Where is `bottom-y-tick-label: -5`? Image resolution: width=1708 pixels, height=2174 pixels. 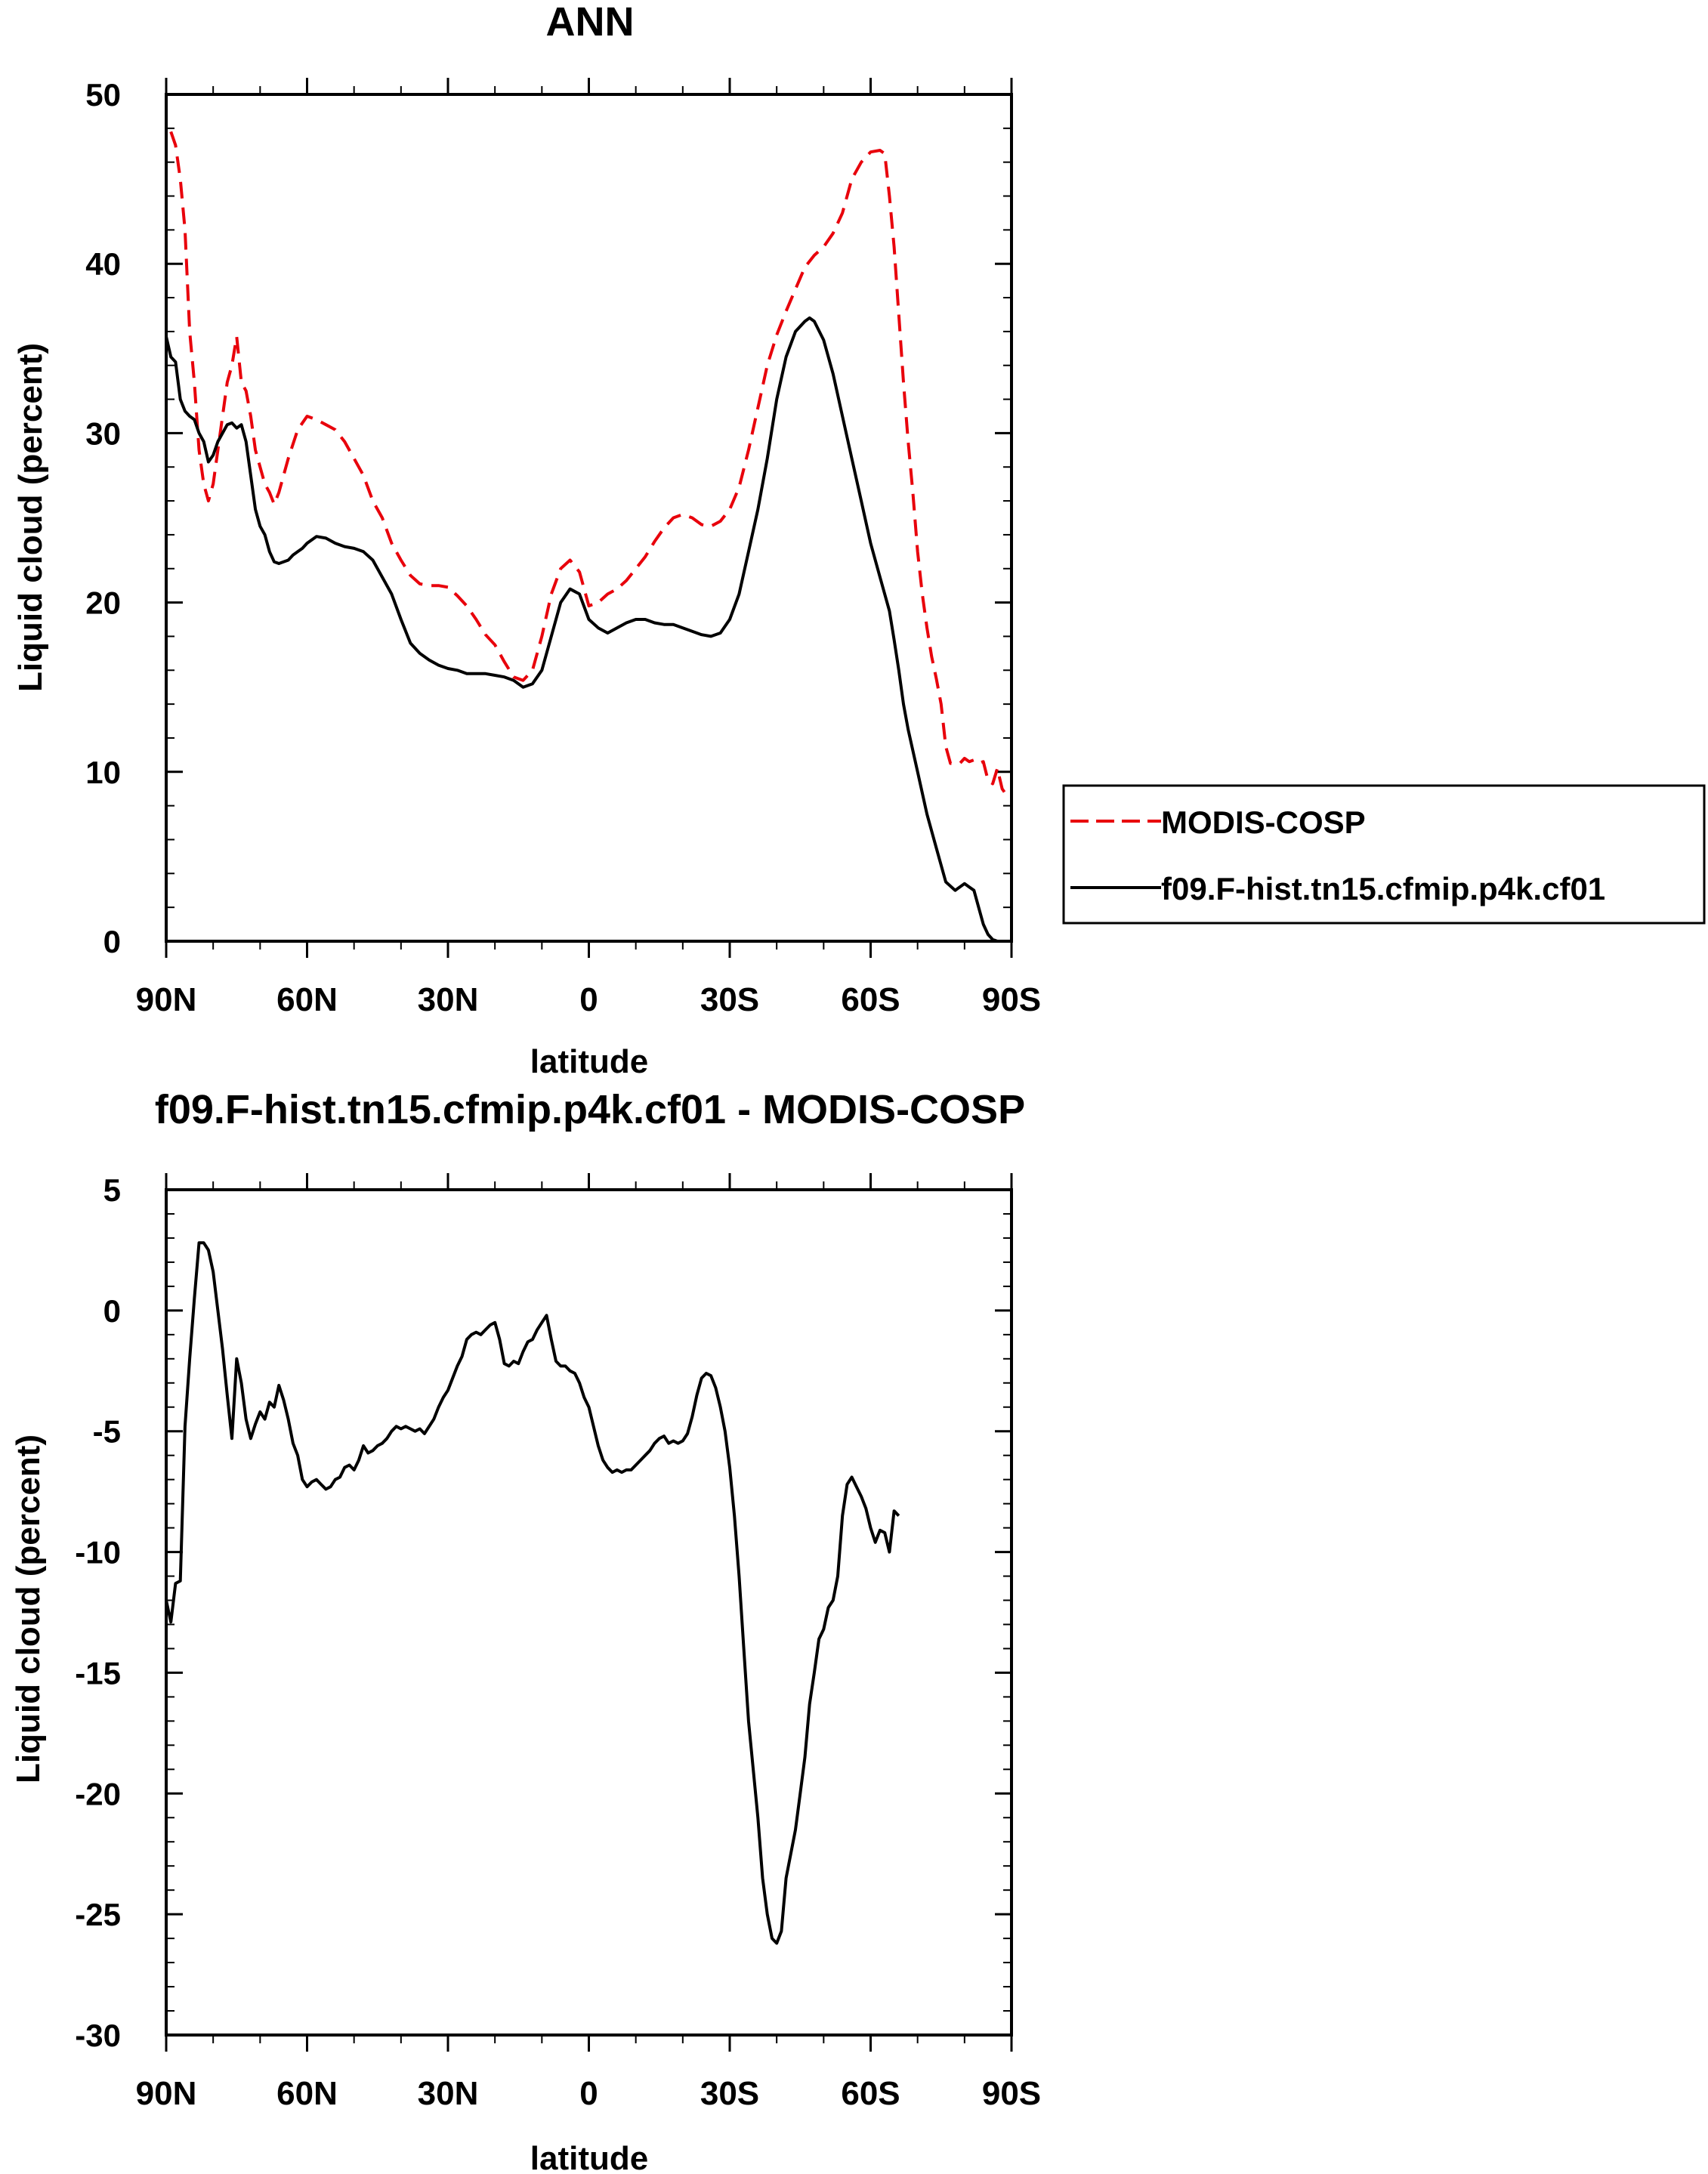 bottom-y-tick-label: -5 is located at coordinates (107, 1432).